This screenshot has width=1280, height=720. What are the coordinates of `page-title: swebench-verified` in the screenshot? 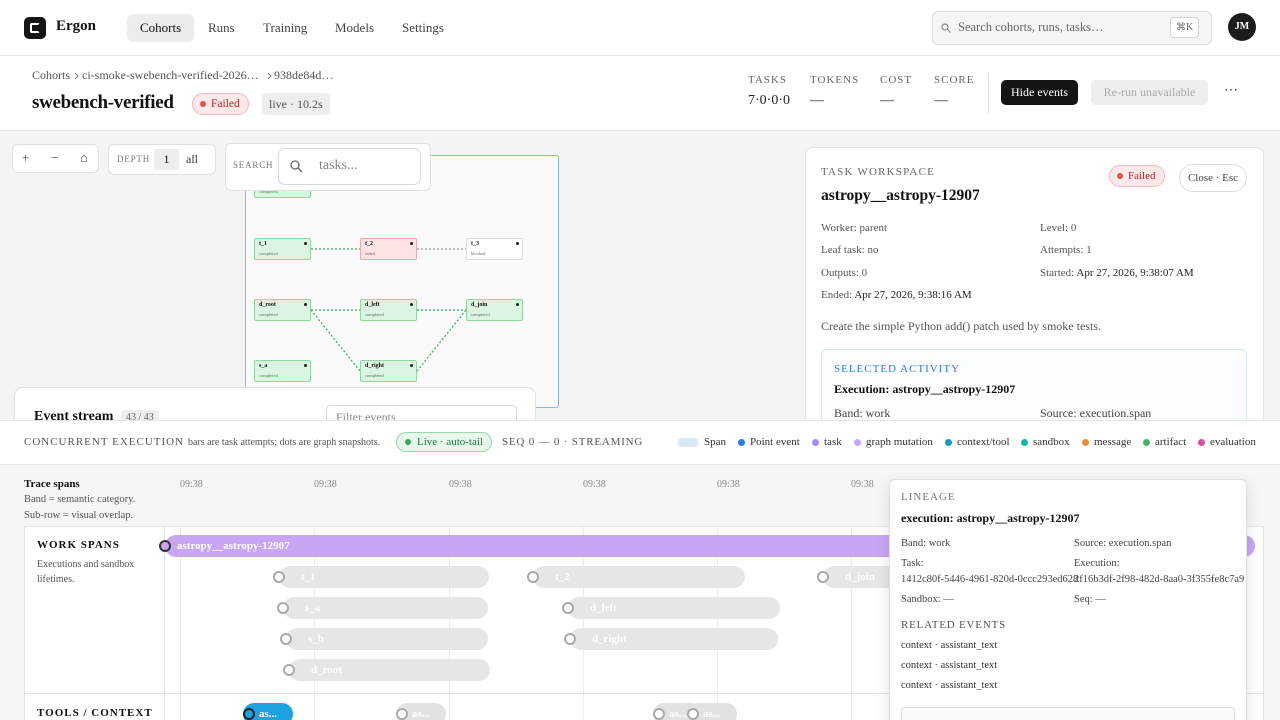 It's located at (103, 102).